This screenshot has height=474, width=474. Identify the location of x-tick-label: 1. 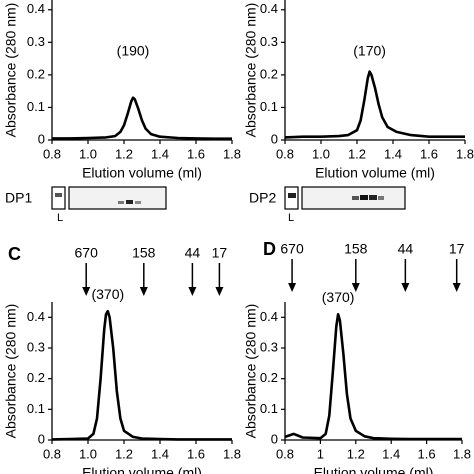
(320, 453).